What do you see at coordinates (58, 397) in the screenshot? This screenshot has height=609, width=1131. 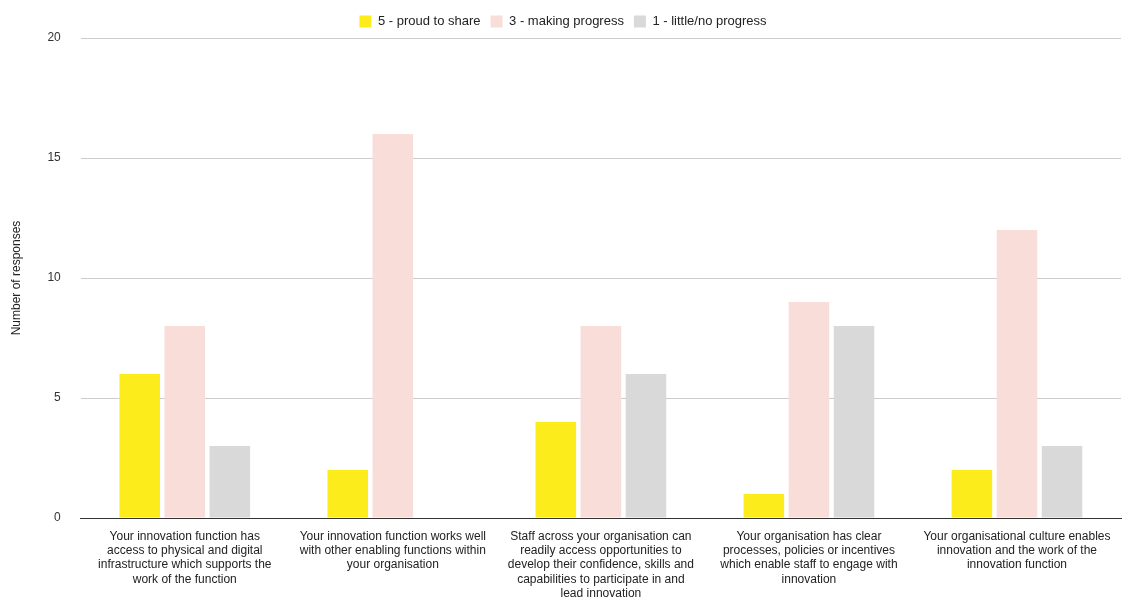 I see `y-tick-label: 5` at bounding box center [58, 397].